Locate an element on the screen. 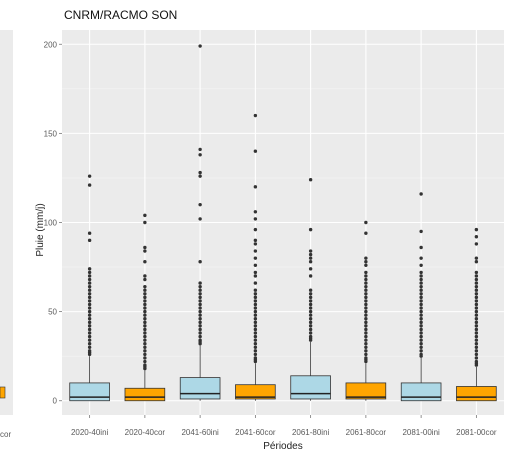 The height and width of the screenshot is (452, 513). box-2061-80ini is located at coordinates (310, 387).